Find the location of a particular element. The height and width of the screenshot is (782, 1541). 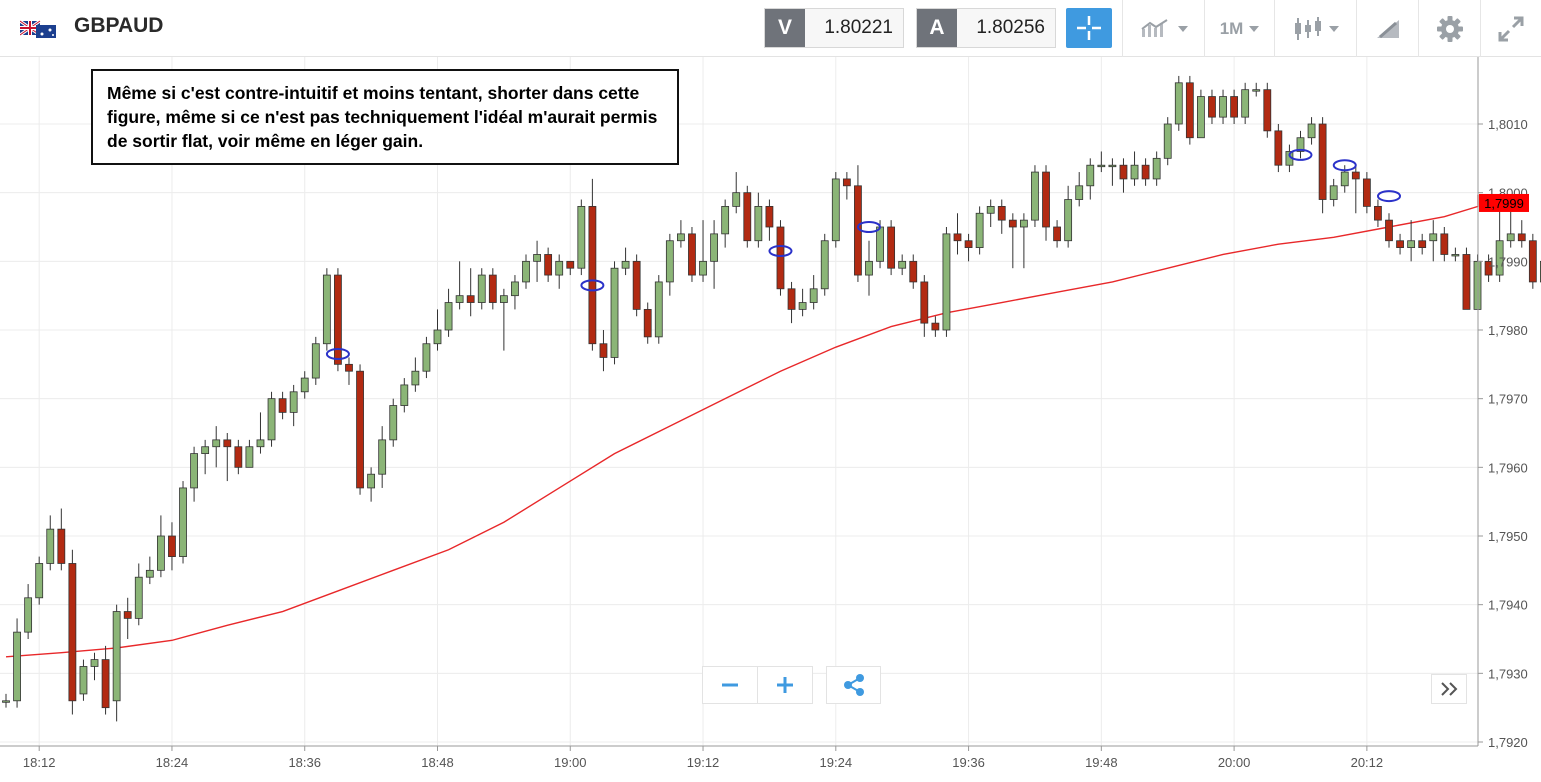

sell-quote-button: V 1.80221 is located at coordinates (834, 28).